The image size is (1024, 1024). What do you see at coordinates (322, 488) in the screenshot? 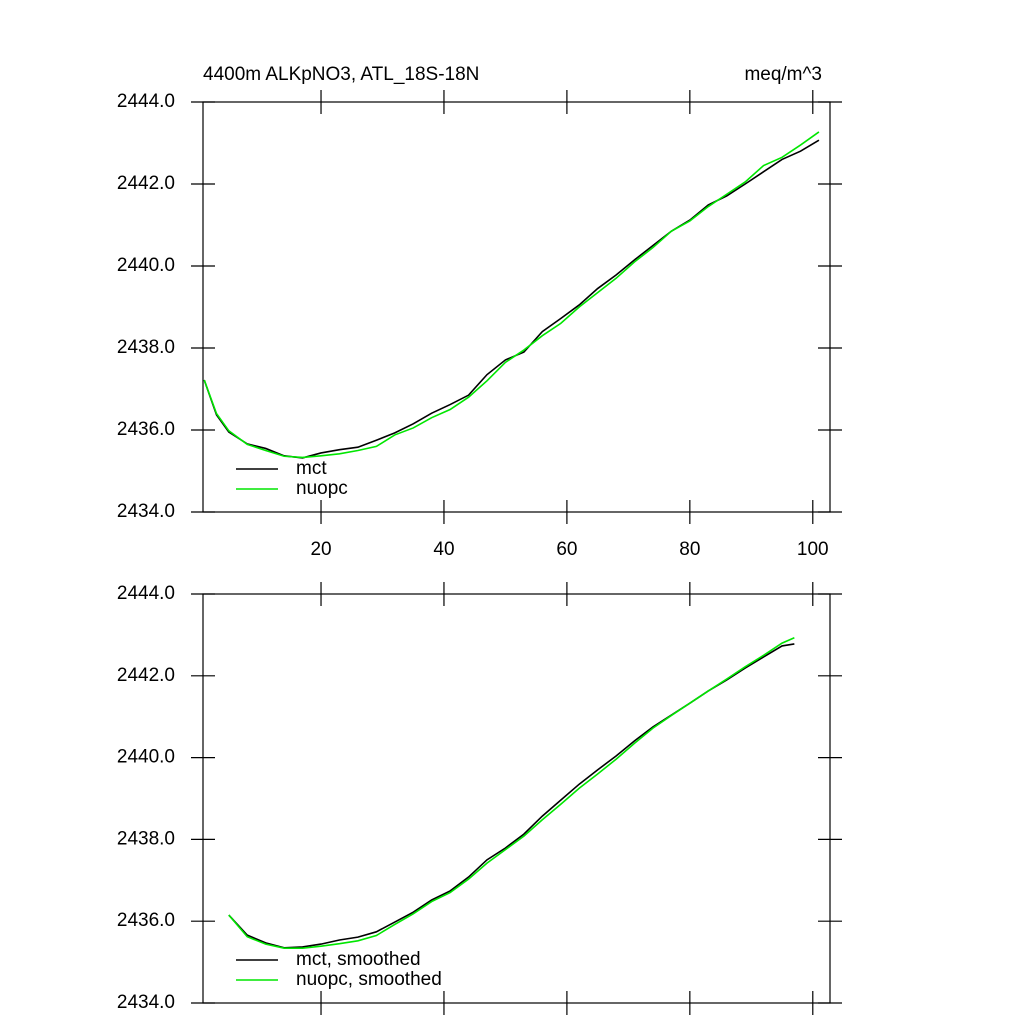
I see `legend-label: nuopc` at bounding box center [322, 488].